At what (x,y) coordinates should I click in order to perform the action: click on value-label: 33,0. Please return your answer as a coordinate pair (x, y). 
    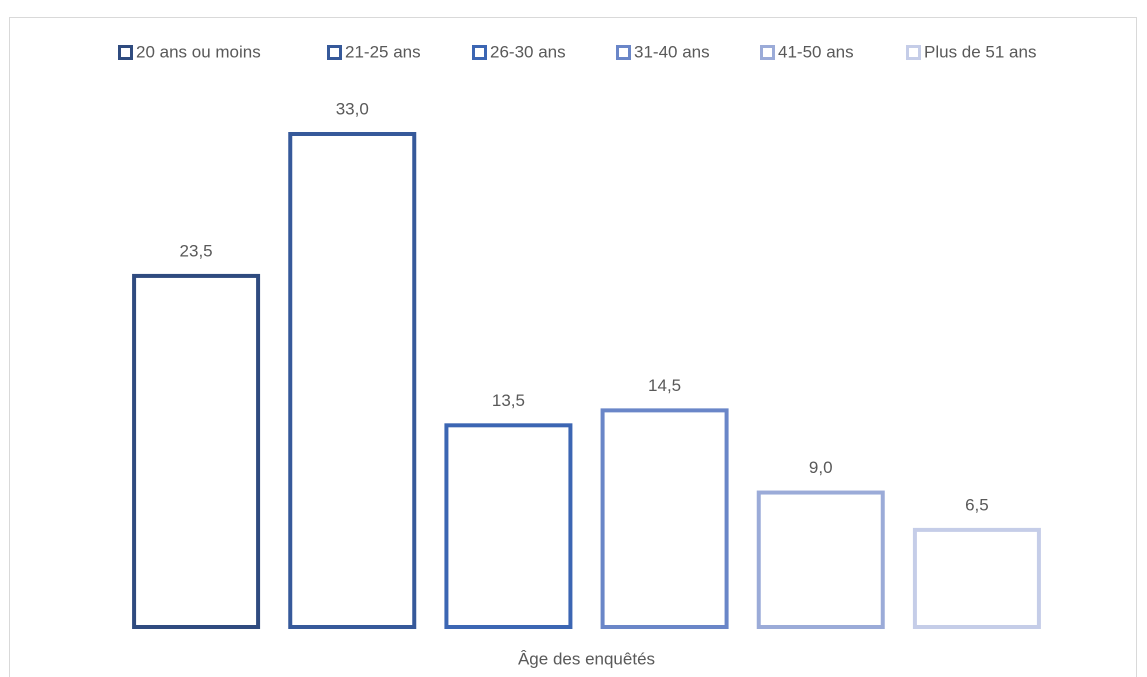
    Looking at the image, I should click on (352, 108).